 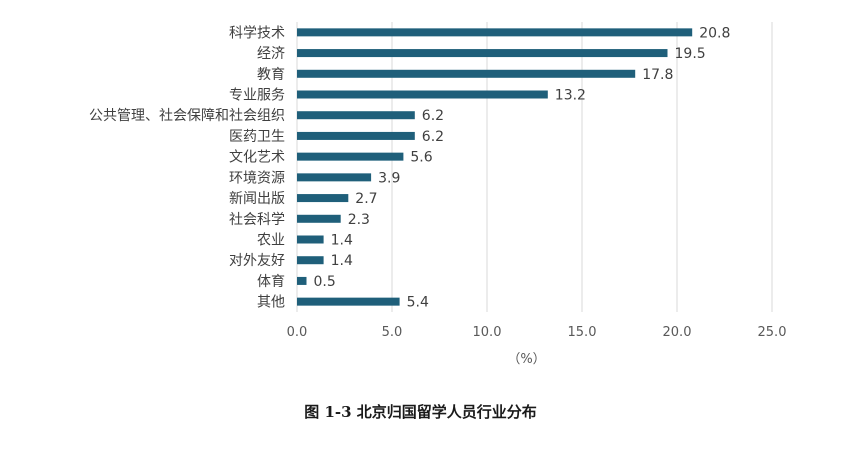 What do you see at coordinates (487, 332) in the screenshot?
I see `x-tick-label: 10.0` at bounding box center [487, 332].